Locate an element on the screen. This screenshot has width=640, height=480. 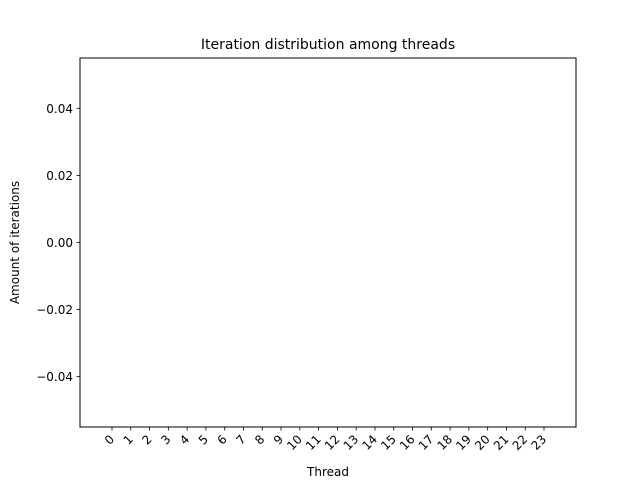
y-tick-label: 0.00 is located at coordinates (59, 243).